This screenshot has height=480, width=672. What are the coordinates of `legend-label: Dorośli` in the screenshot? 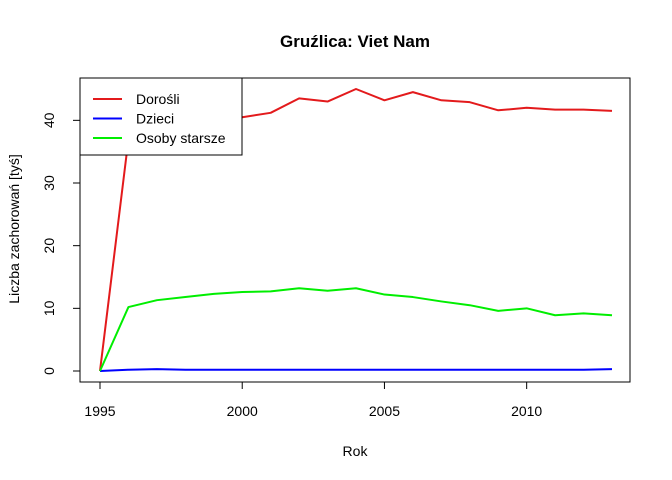 It's located at (158, 99).